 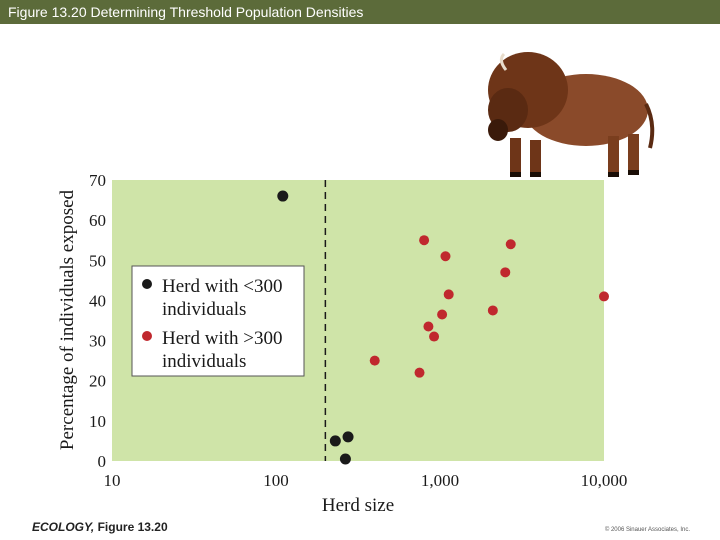 I want to click on legend-label-below-300-line1: Herd with <300, so click(x=222, y=286).